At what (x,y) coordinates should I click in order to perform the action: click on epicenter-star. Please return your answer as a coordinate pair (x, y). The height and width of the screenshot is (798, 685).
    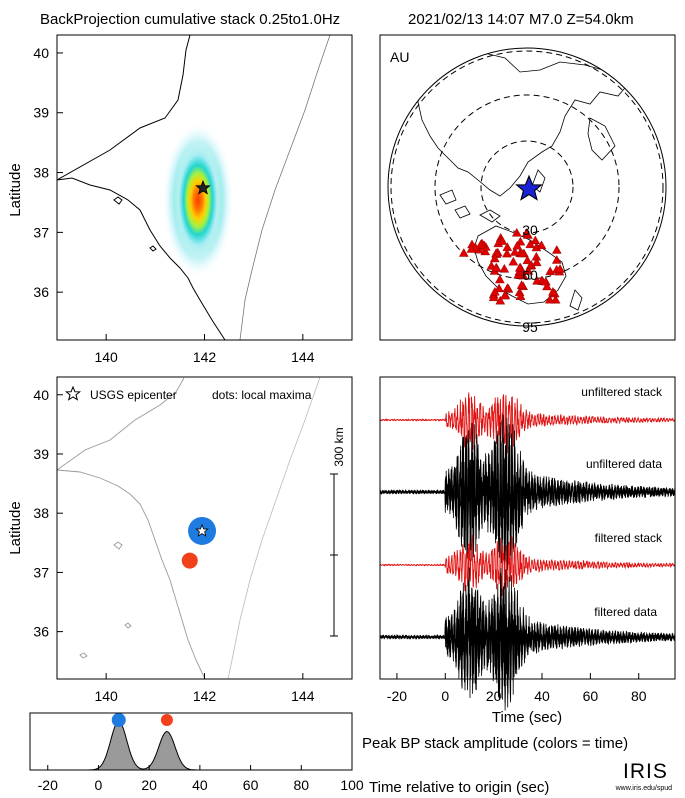
    Looking at the image, I should click on (203, 187).